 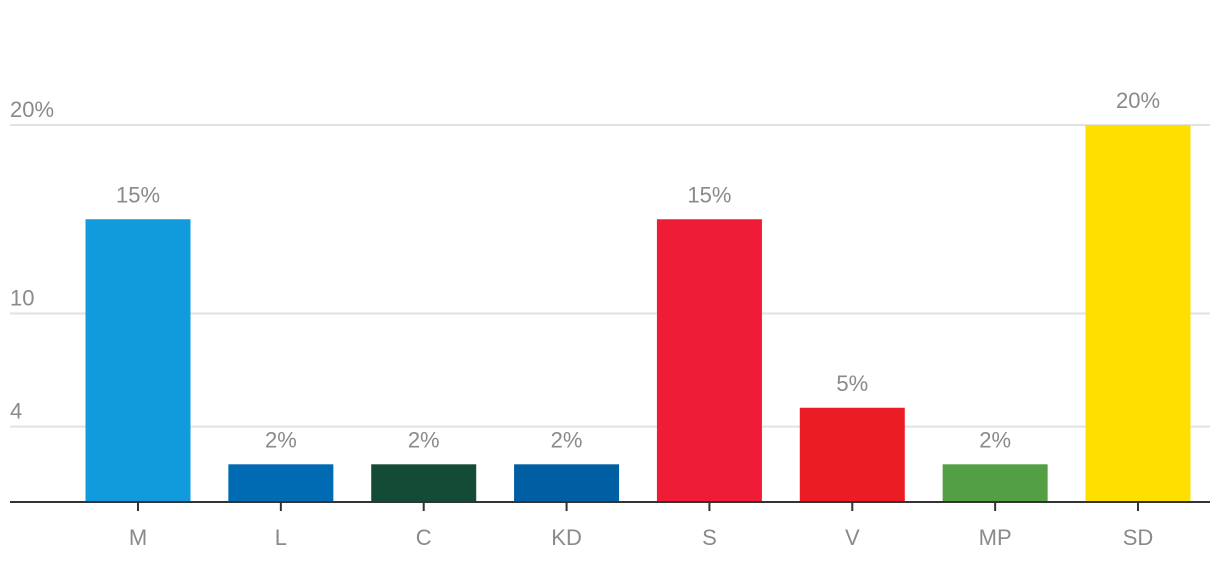 I want to click on x-tick-label: KD, so click(x=566, y=537).